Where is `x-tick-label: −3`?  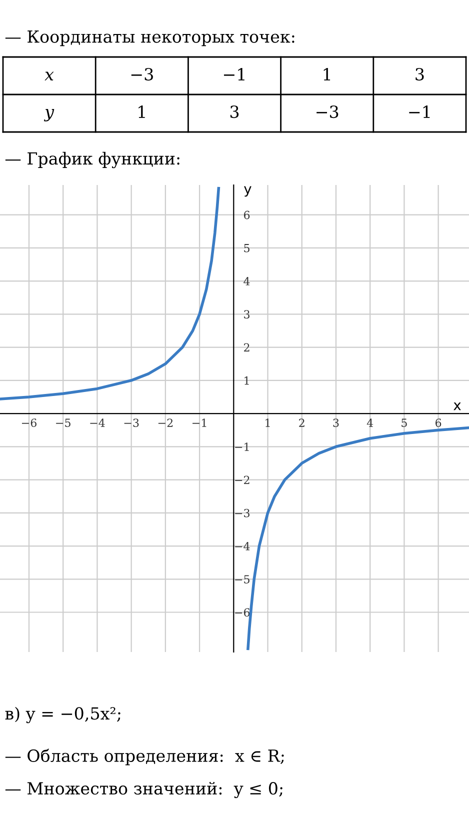 x-tick-label: −3 is located at coordinates (131, 422).